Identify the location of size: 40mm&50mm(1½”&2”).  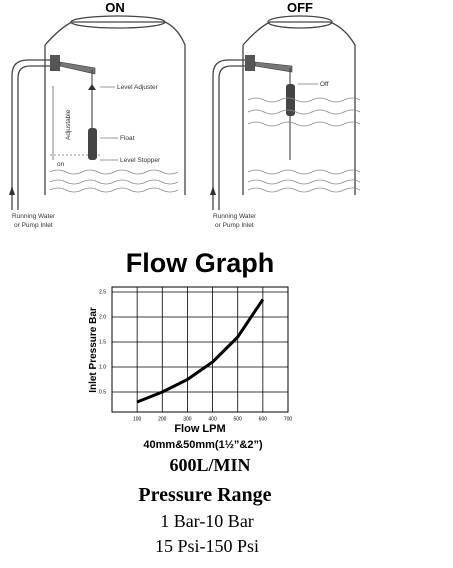
(203, 445).